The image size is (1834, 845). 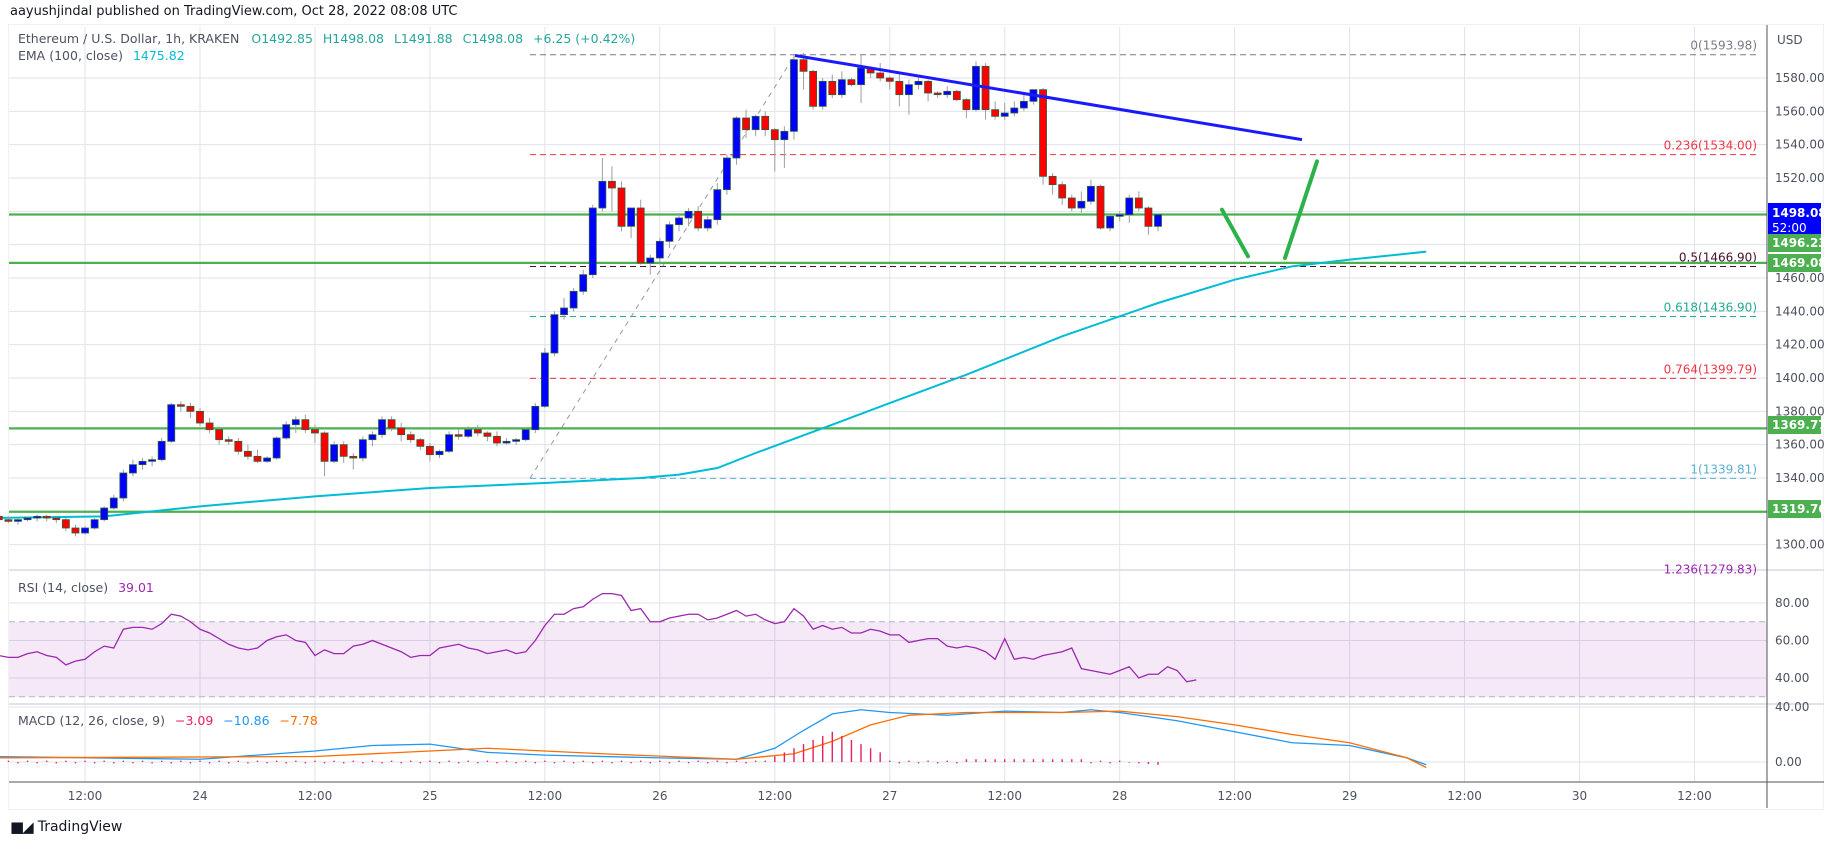 What do you see at coordinates (353, 38) in the screenshot?
I see `ohlc-high: H1498.08` at bounding box center [353, 38].